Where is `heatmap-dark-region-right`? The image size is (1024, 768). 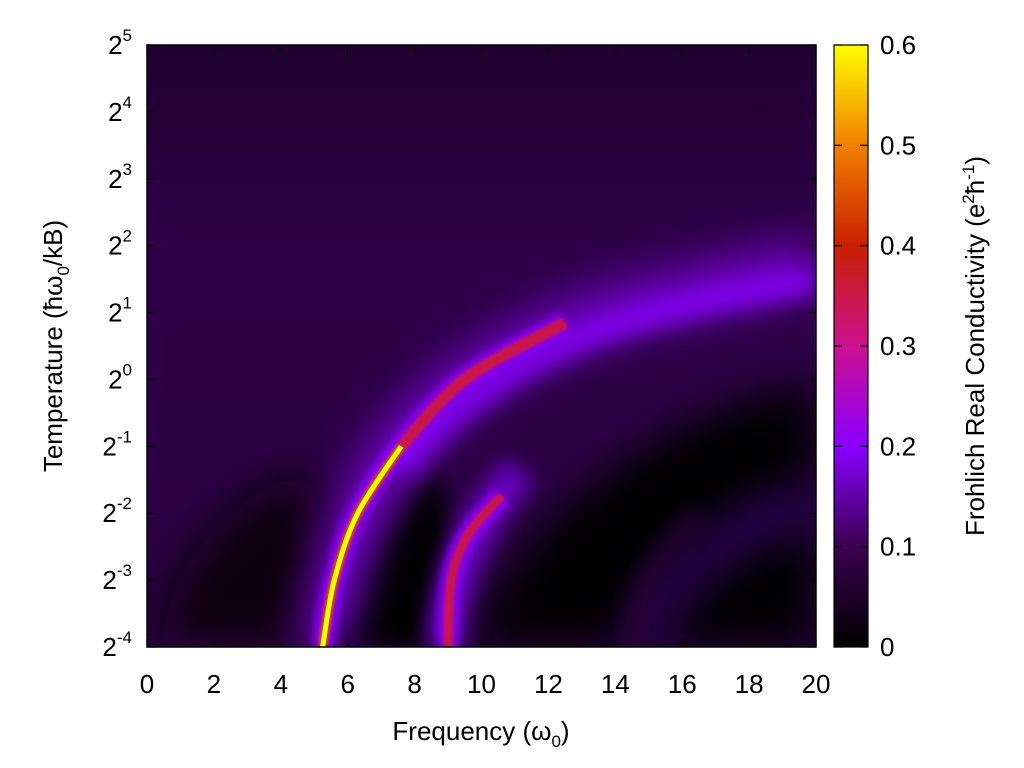
heatmap-dark-region-right is located at coordinates (643, 513).